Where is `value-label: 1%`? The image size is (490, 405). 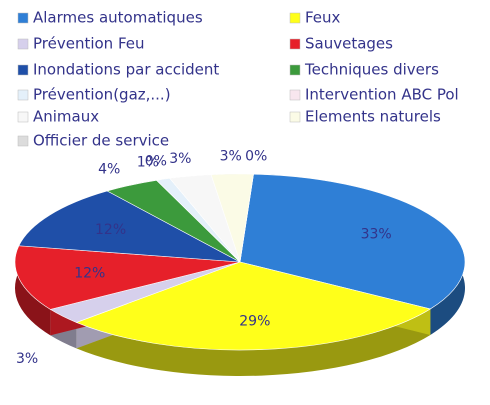 value-label: 1% is located at coordinates (148, 163).